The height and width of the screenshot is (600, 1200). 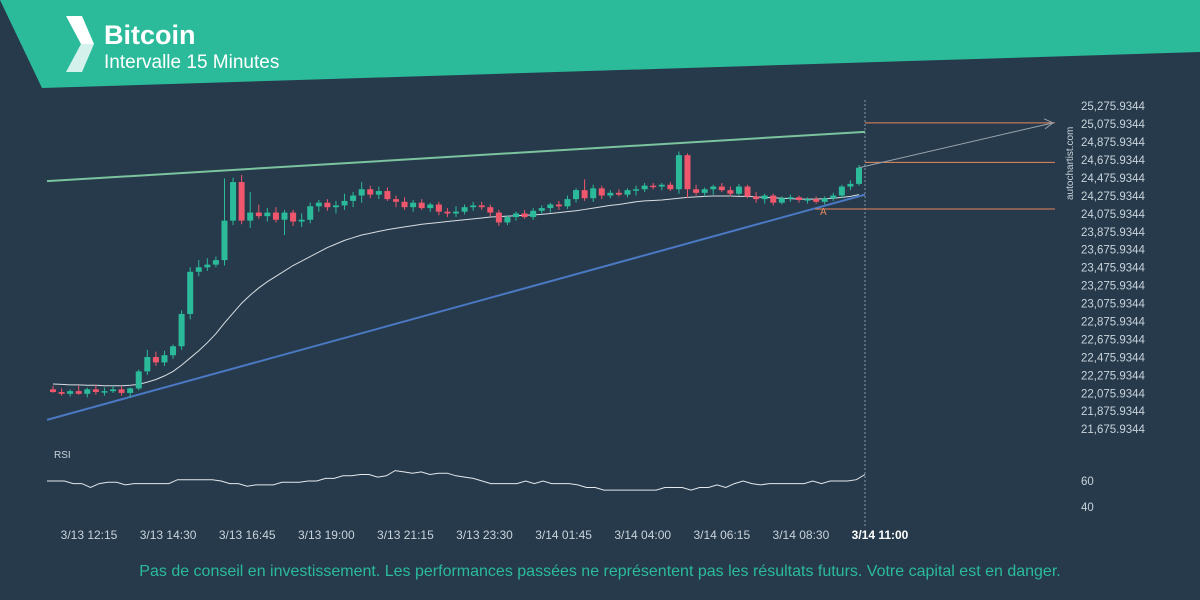 I want to click on time-tick-label: 3/13 16:45, so click(x=247, y=535).